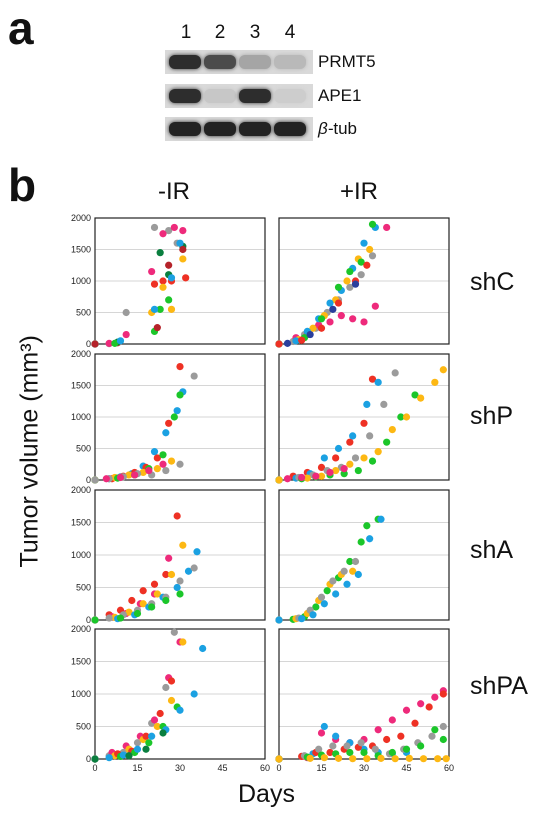  Describe the element at coordinates (174, 191) in the screenshot. I see `column-label-minus-ir: -IR` at that location.